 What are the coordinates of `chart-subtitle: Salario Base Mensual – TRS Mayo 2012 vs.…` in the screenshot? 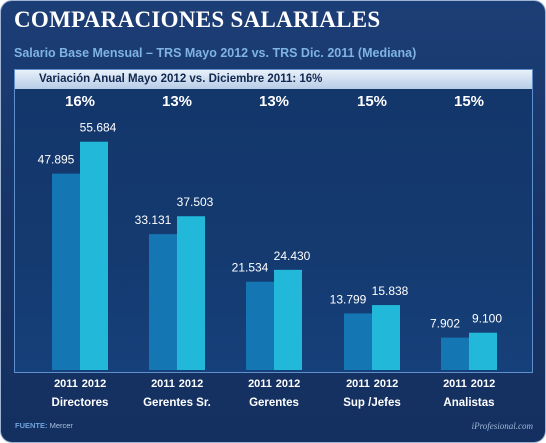 It's located at (215, 53).